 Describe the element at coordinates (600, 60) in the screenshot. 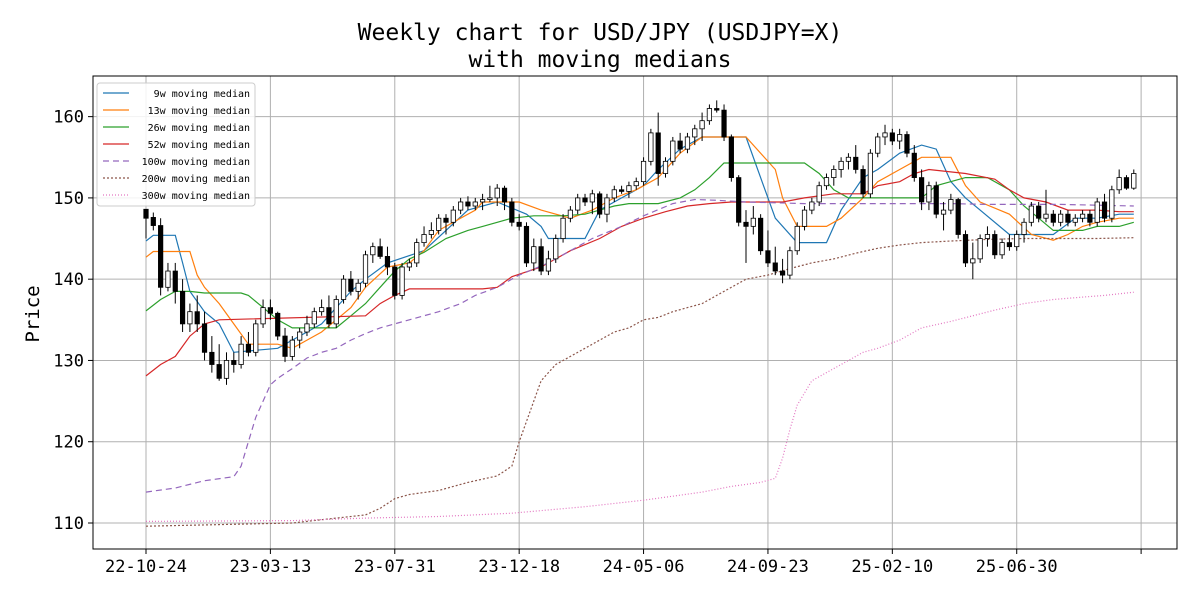

I see `chart-title-line2: with moving medians` at that location.